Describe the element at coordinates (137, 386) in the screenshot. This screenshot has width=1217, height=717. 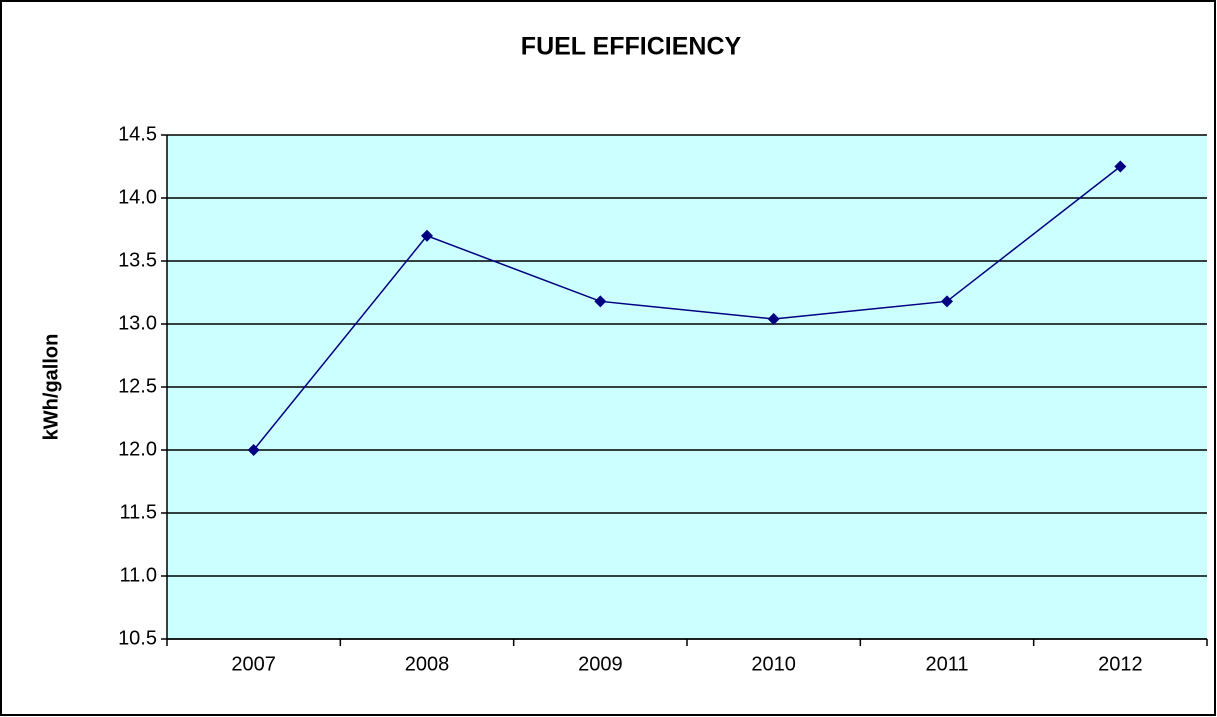
I see `y-tick-label: 12.5` at that location.